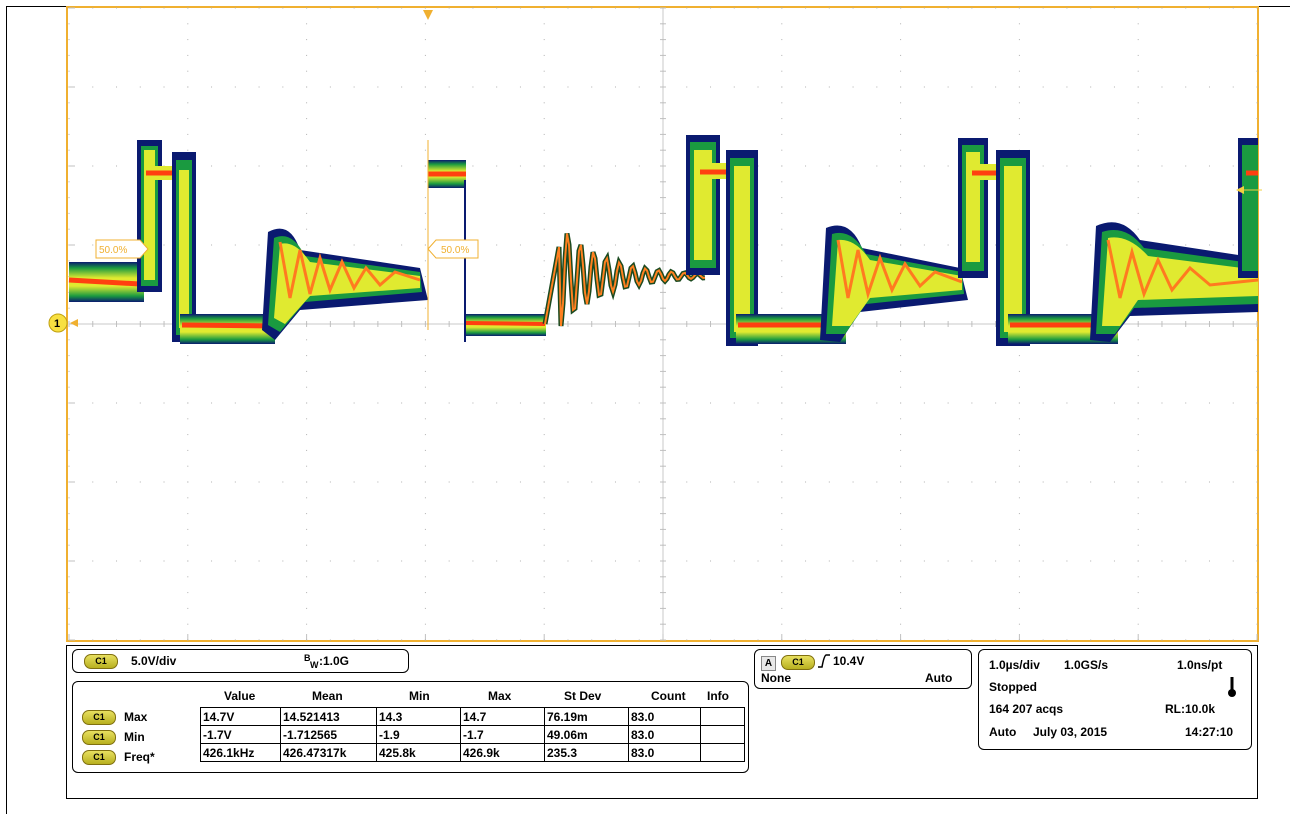 This screenshot has width=1296, height=814. Describe the element at coordinates (419, 696) in the screenshot. I see `col-header-min: Min` at that location.